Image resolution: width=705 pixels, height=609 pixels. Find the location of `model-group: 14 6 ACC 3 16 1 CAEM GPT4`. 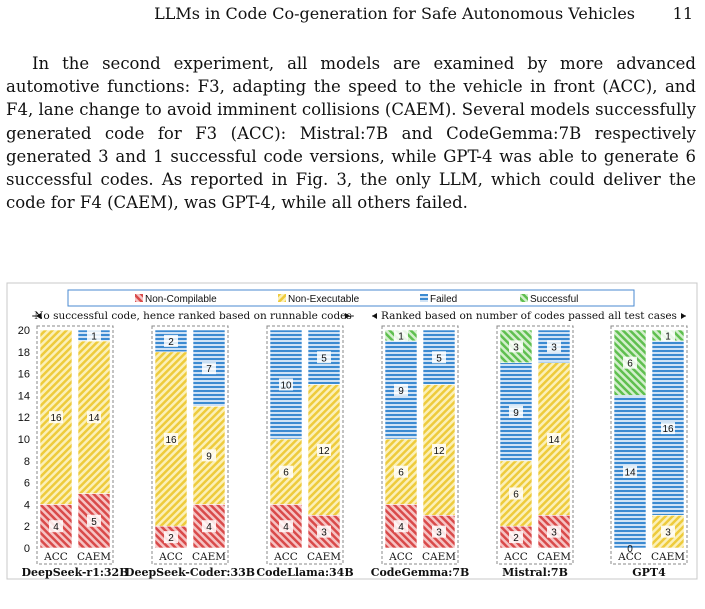

model-group: 14 6 ACC 3 16 1 CAEM GPT4 is located at coordinates (649, 452).